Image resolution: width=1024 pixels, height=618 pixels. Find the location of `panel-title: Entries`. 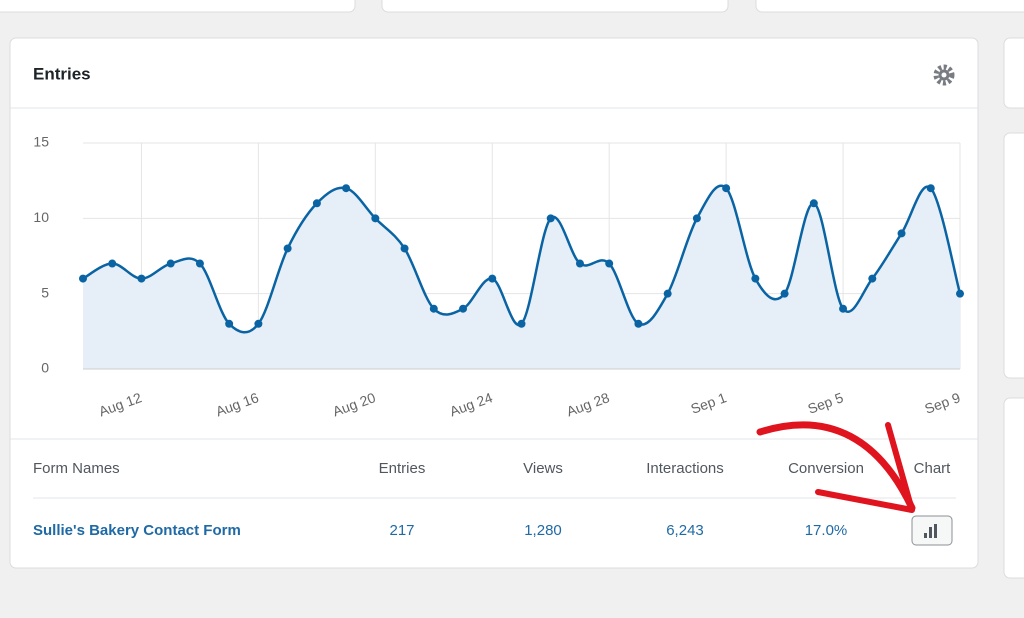

panel-title: Entries is located at coordinates (62, 73).